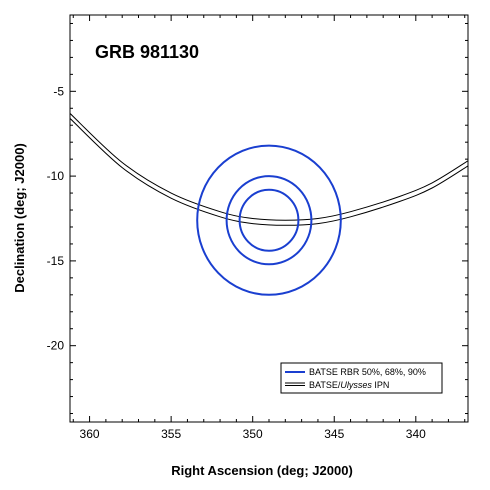 The height and width of the screenshot is (490, 490). Describe the element at coordinates (171, 434) in the screenshot. I see `x-tick-label: 355` at that location.